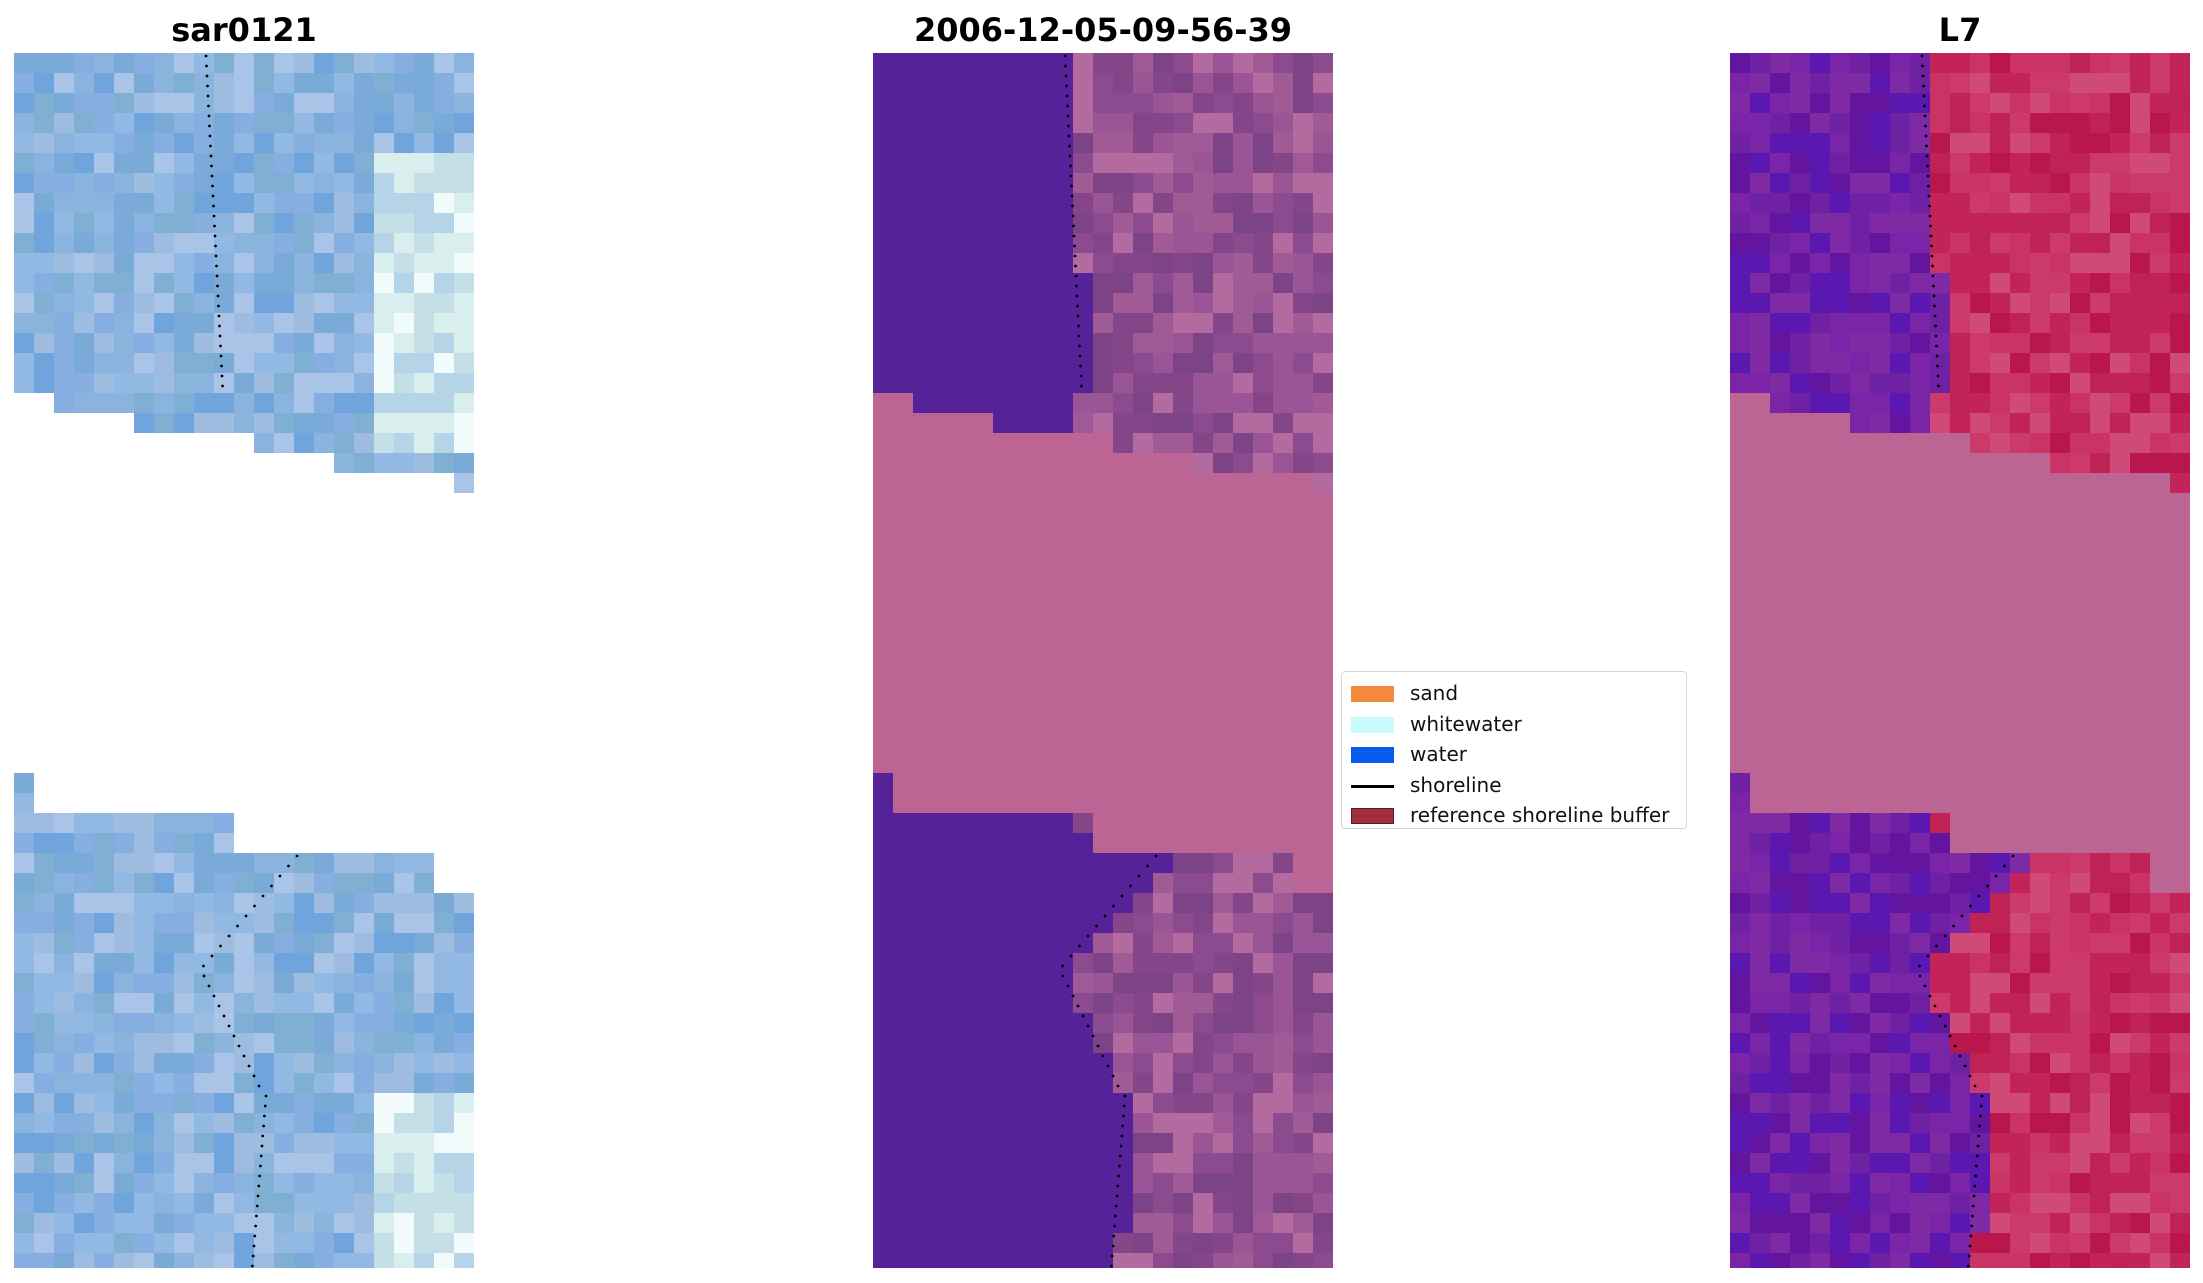  What do you see at coordinates (1372, 755) in the screenshot?
I see `legend-swatch-water` at bounding box center [1372, 755].